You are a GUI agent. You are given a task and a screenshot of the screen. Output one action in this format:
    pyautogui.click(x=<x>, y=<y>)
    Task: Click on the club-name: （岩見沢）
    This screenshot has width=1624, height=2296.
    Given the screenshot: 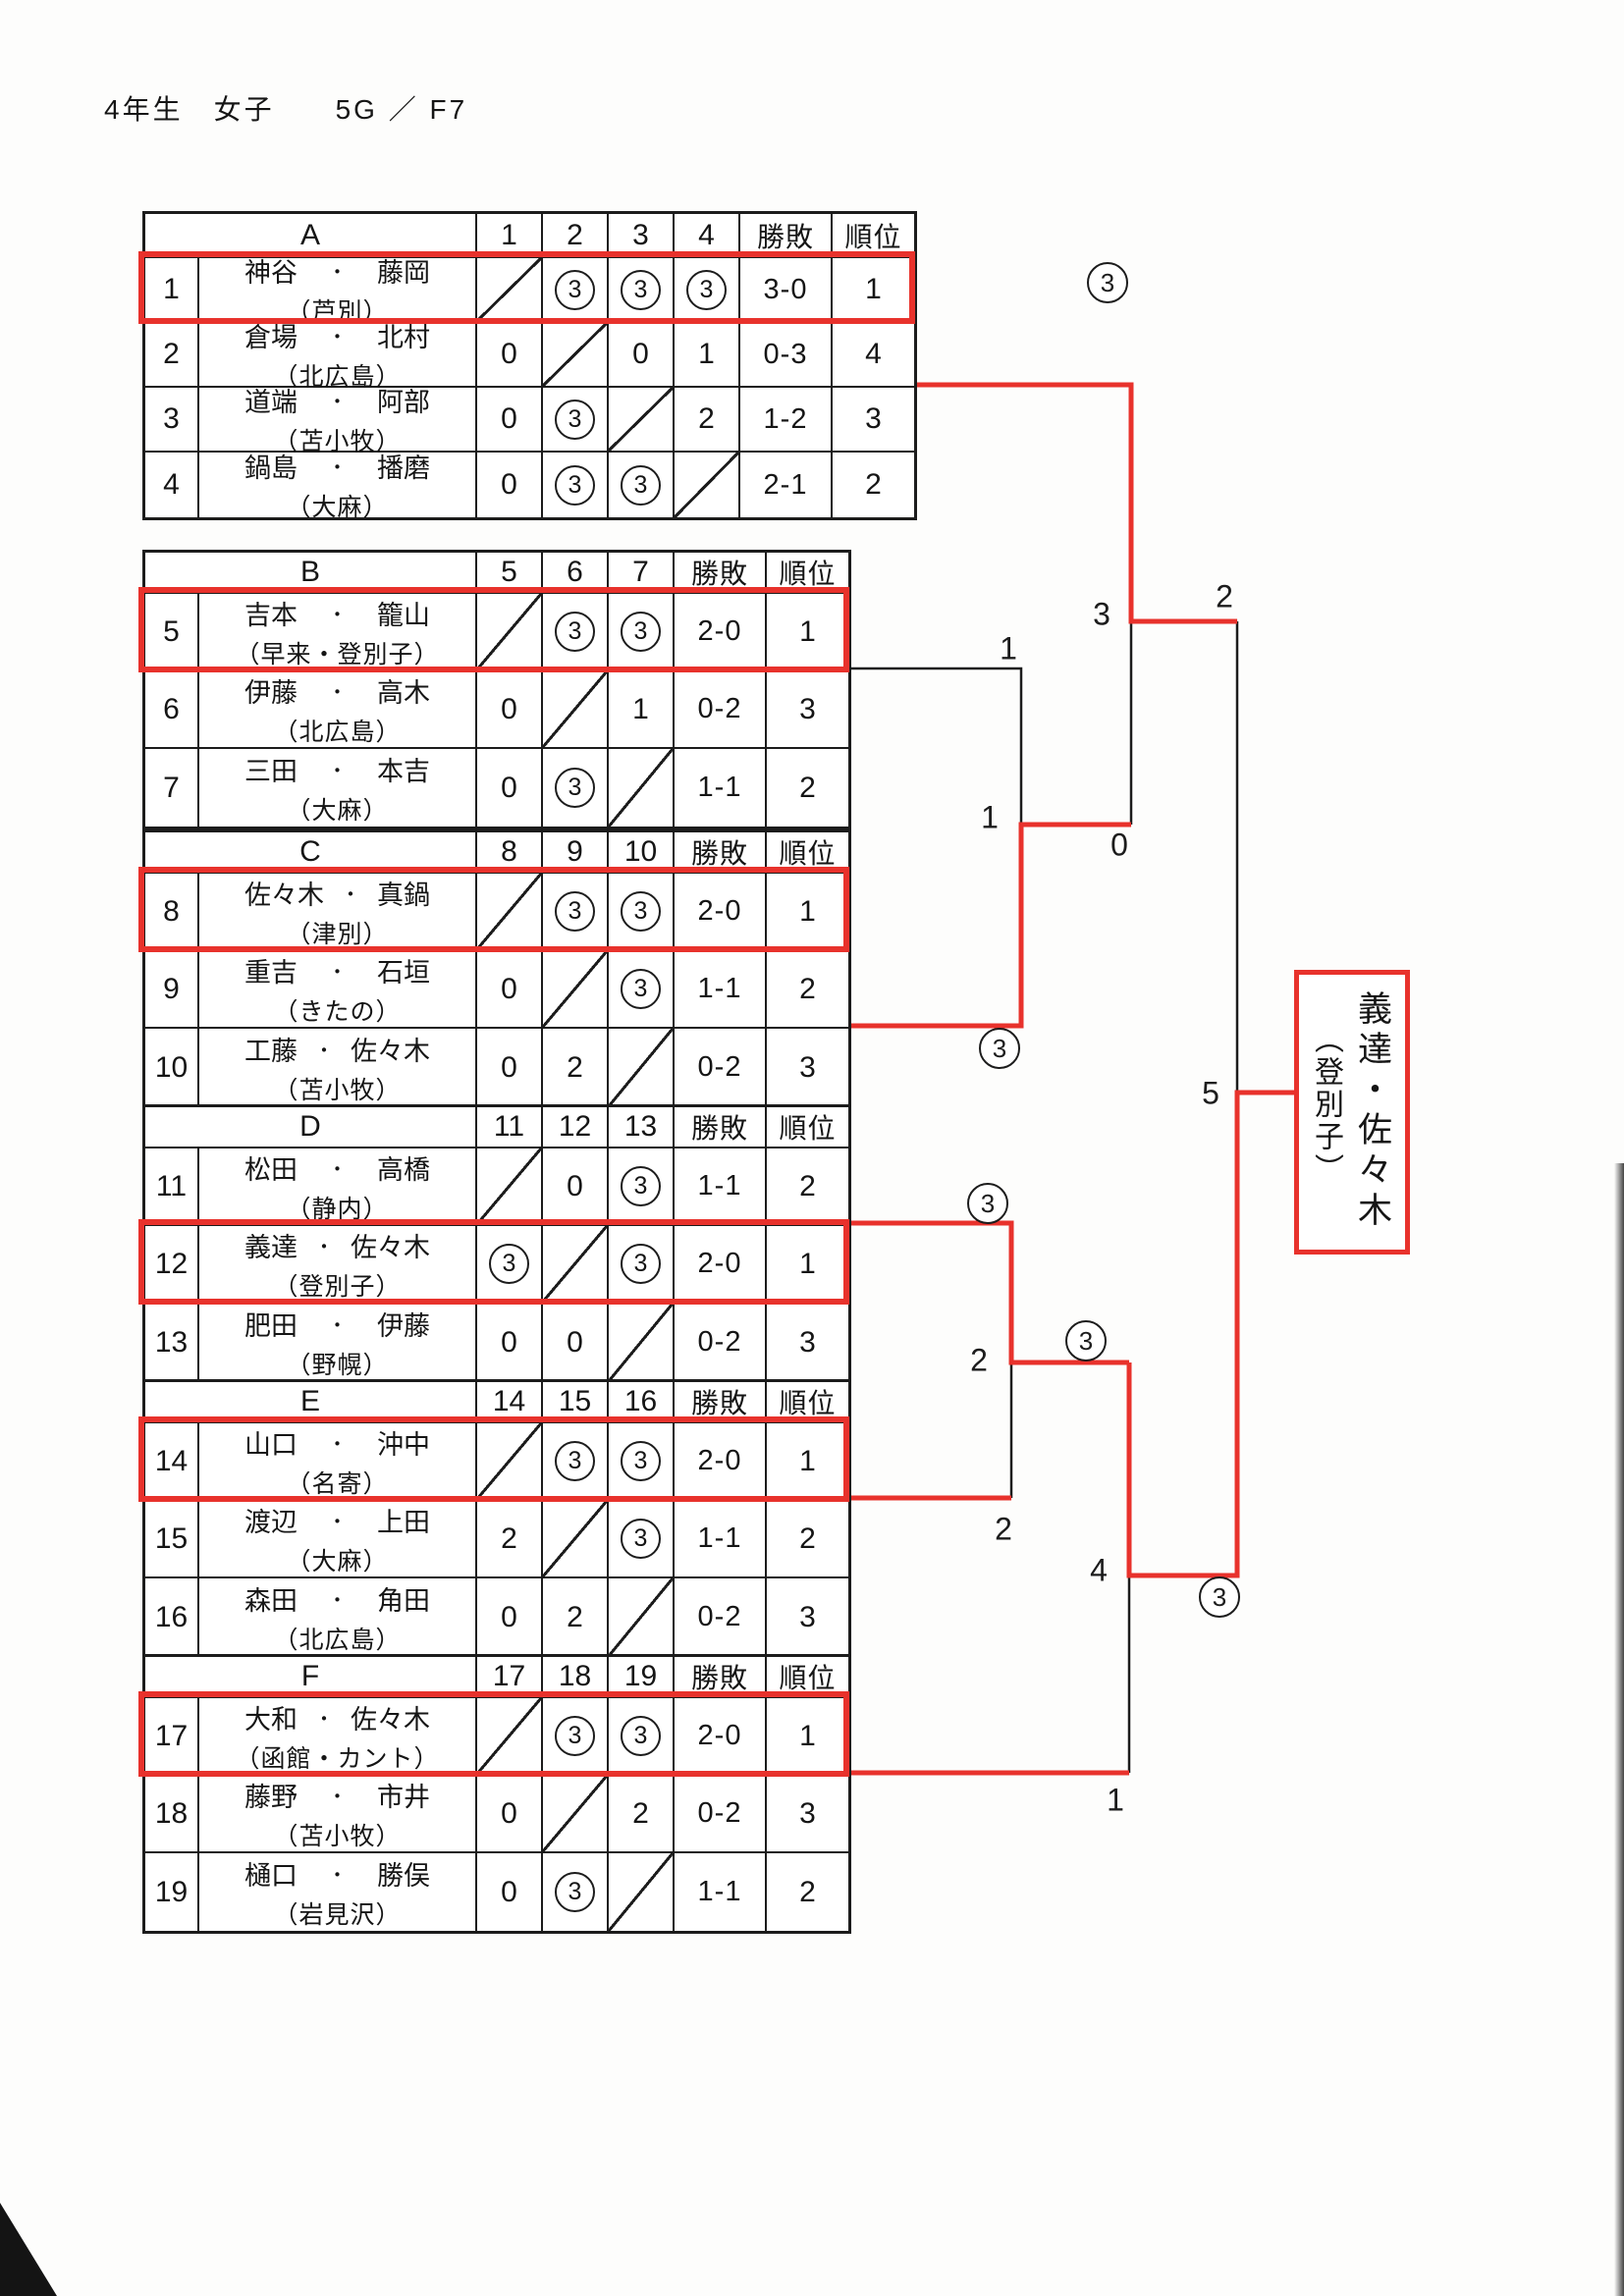 What is the action you would take?
    pyautogui.click(x=337, y=1914)
    